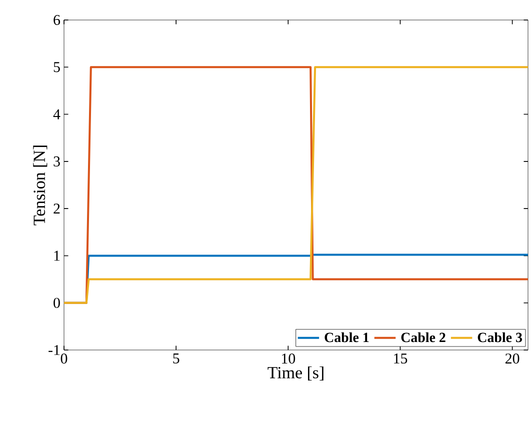 This screenshot has width=531, height=436. What do you see at coordinates (57, 20) in the screenshot?
I see `y-tick-label: 6` at bounding box center [57, 20].